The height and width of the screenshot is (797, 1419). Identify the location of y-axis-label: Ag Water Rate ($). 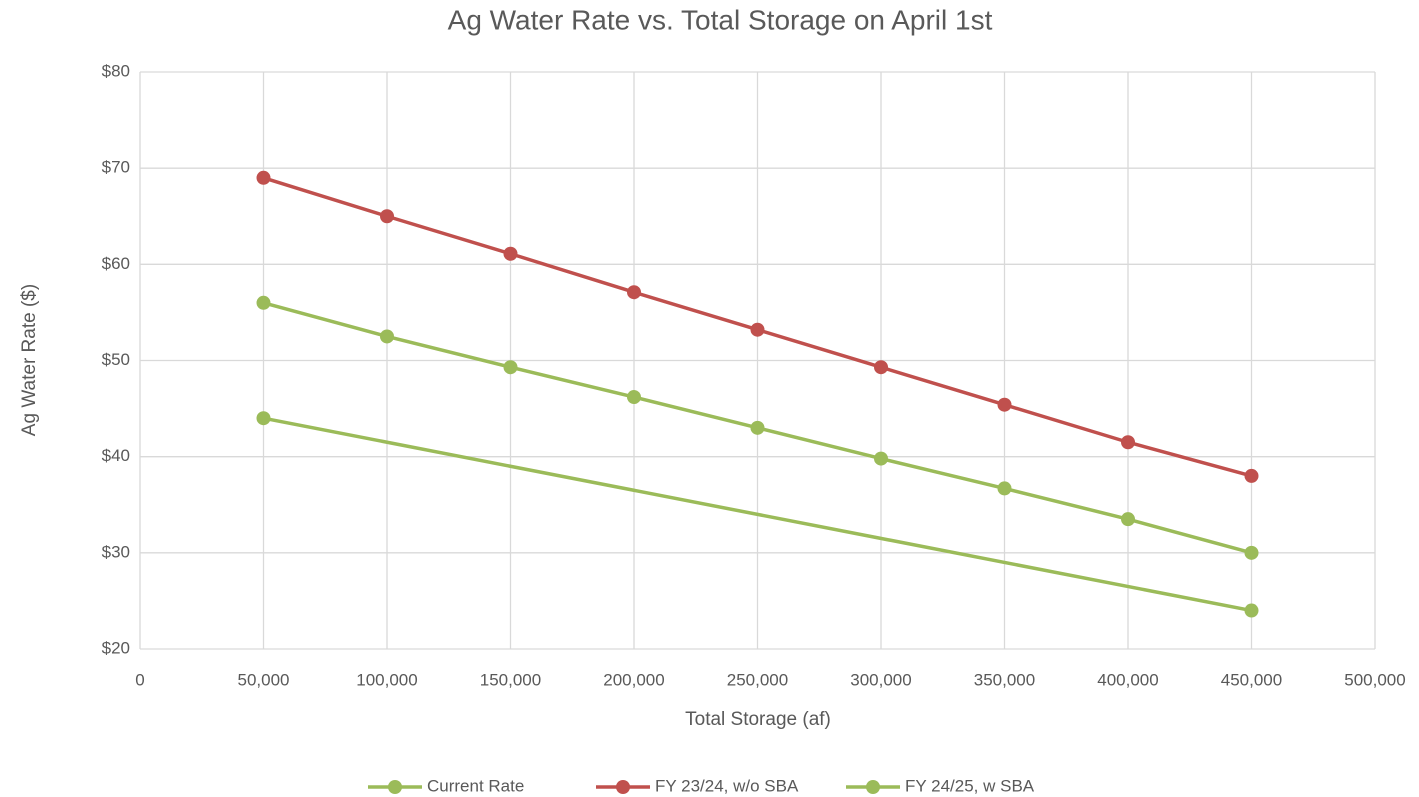
(29, 360).